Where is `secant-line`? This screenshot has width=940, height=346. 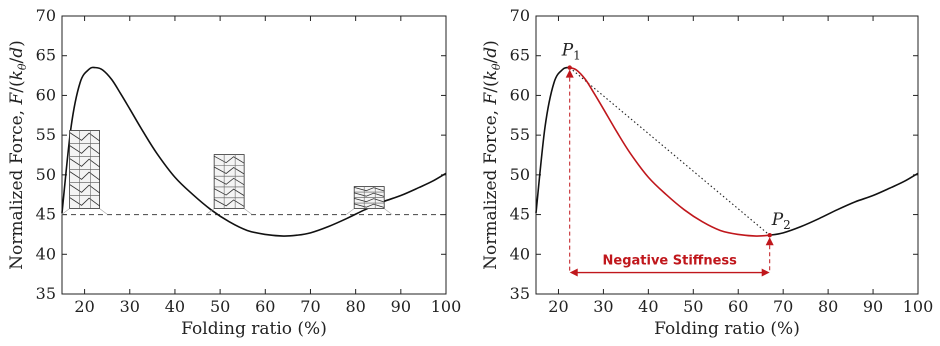 secant-line is located at coordinates (670, 151).